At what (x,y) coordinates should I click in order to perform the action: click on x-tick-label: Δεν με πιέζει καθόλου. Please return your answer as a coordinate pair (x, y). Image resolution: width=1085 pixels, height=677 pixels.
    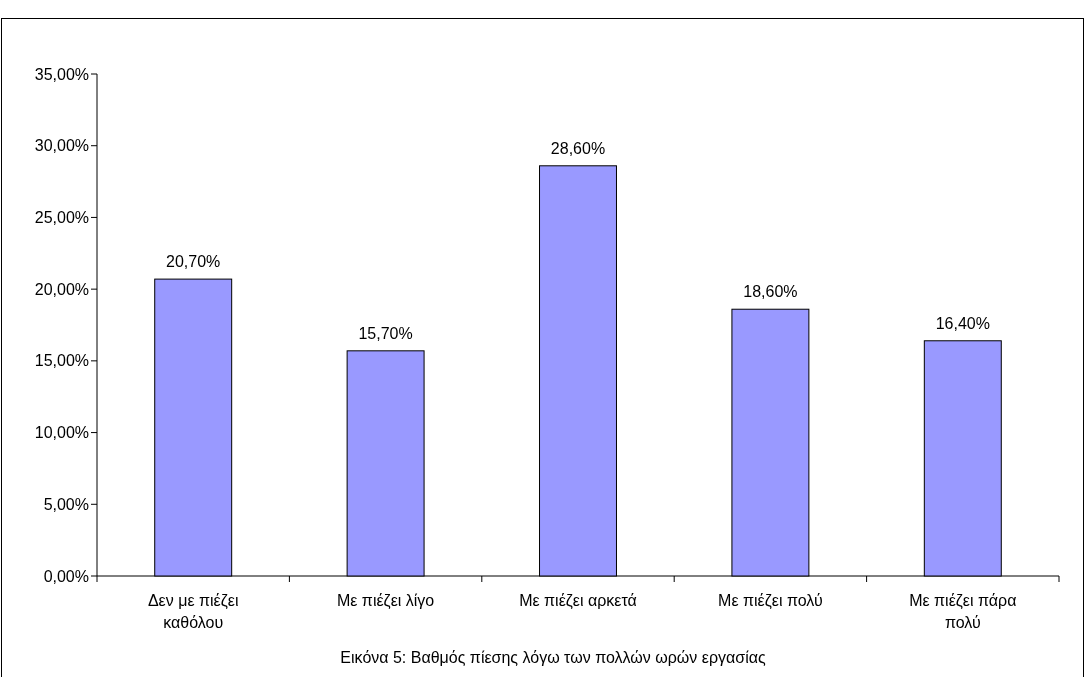
    Looking at the image, I should click on (193, 611).